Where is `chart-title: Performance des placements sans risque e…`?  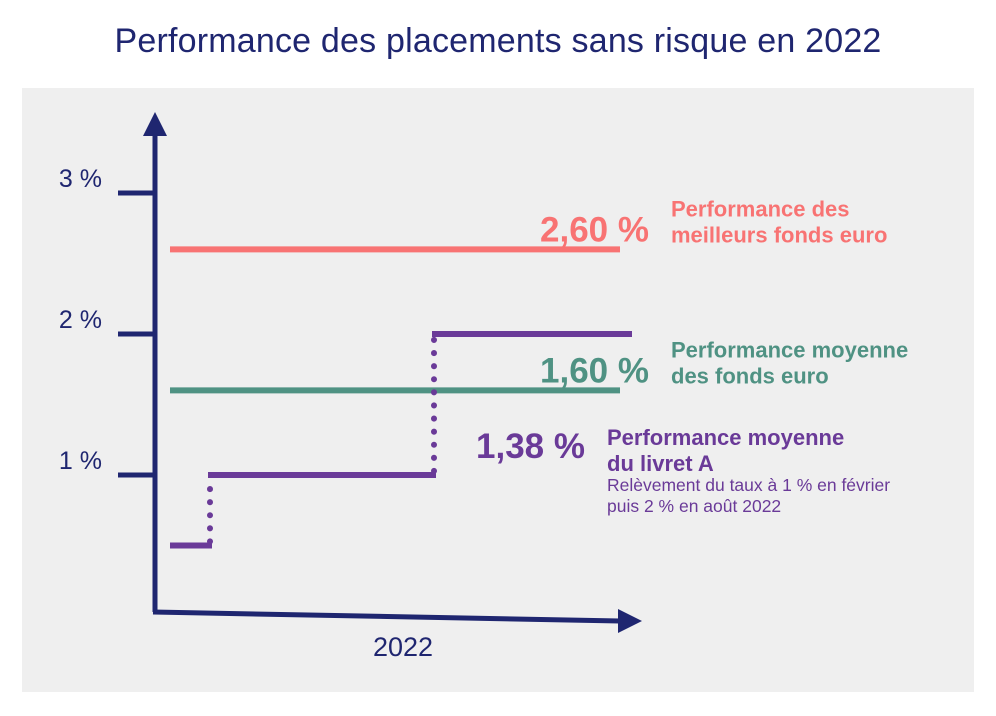 chart-title: Performance des placements sans risque e… is located at coordinates (498, 41).